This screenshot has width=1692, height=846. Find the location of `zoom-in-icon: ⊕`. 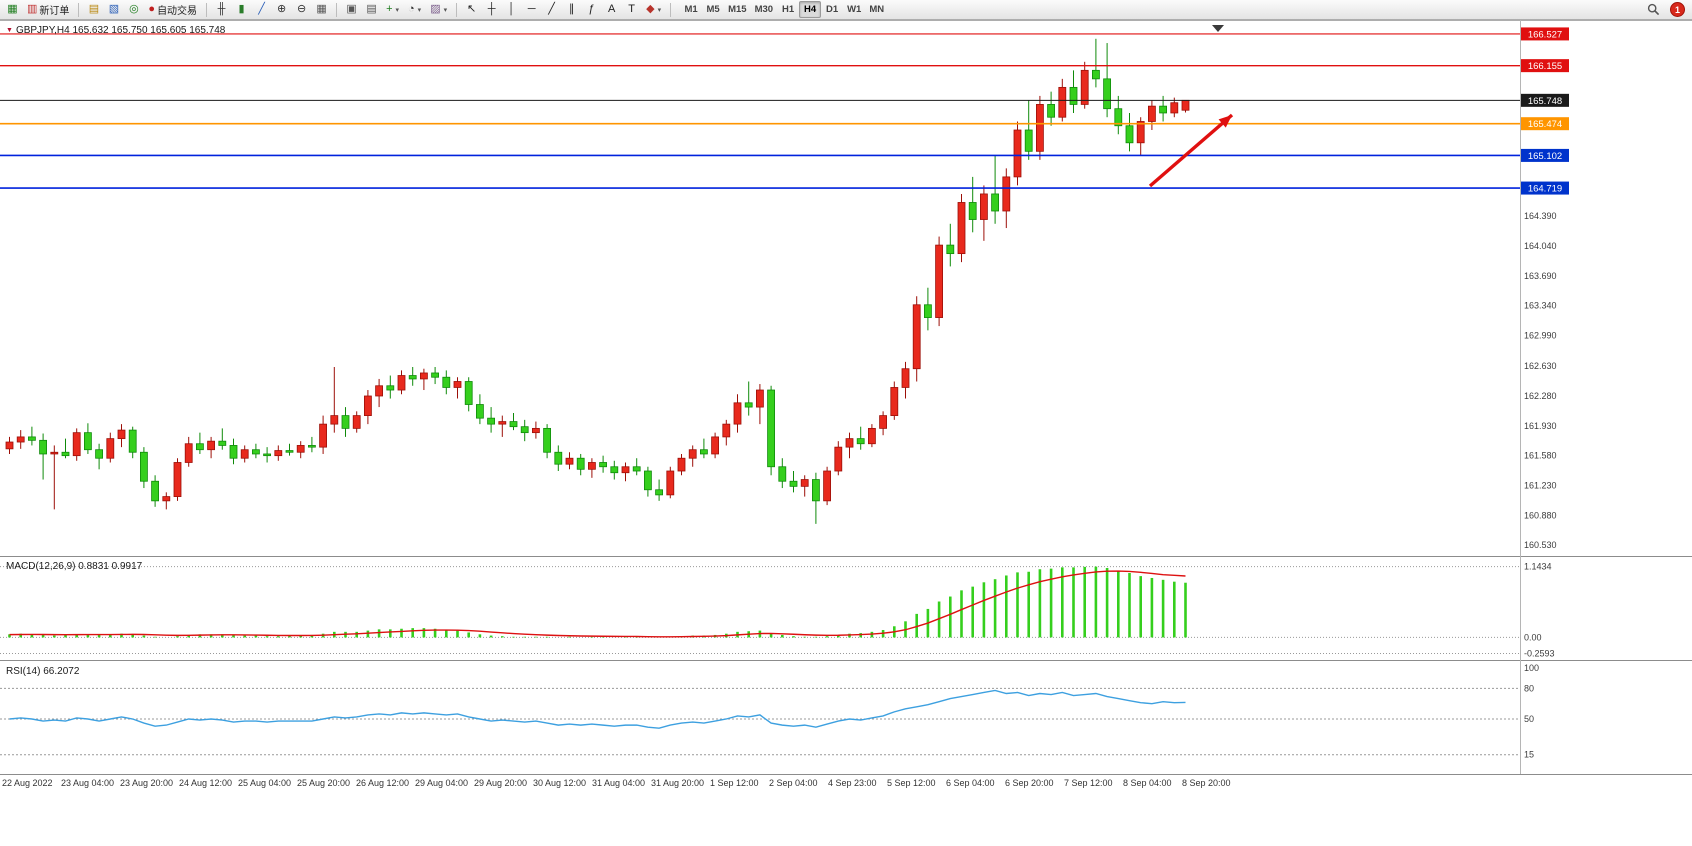

zoom-in-icon: ⊕ is located at coordinates (281, 9).